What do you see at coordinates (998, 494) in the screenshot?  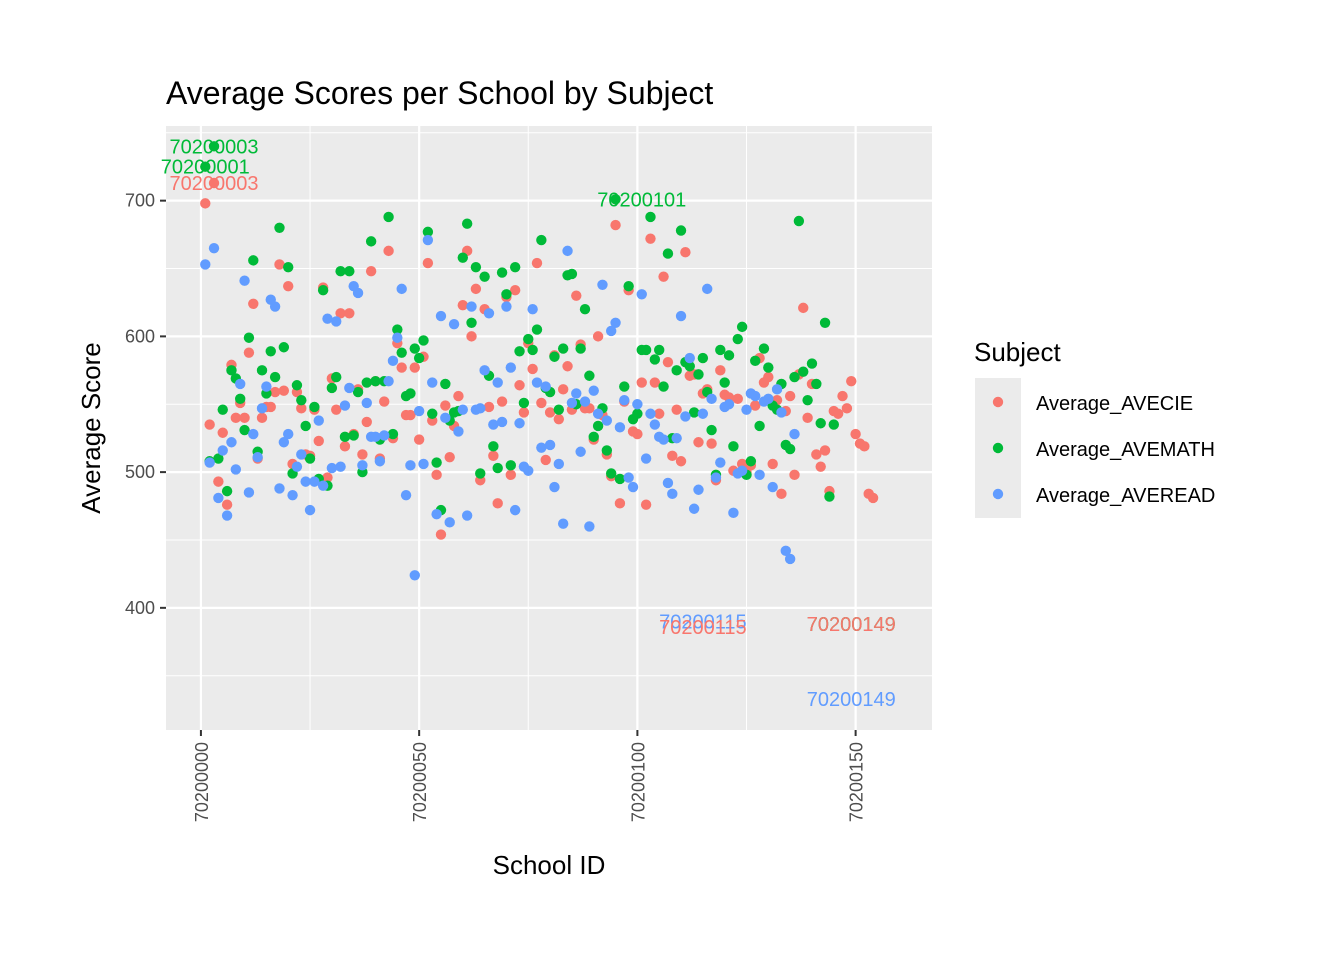 I see `legend-key-read` at bounding box center [998, 494].